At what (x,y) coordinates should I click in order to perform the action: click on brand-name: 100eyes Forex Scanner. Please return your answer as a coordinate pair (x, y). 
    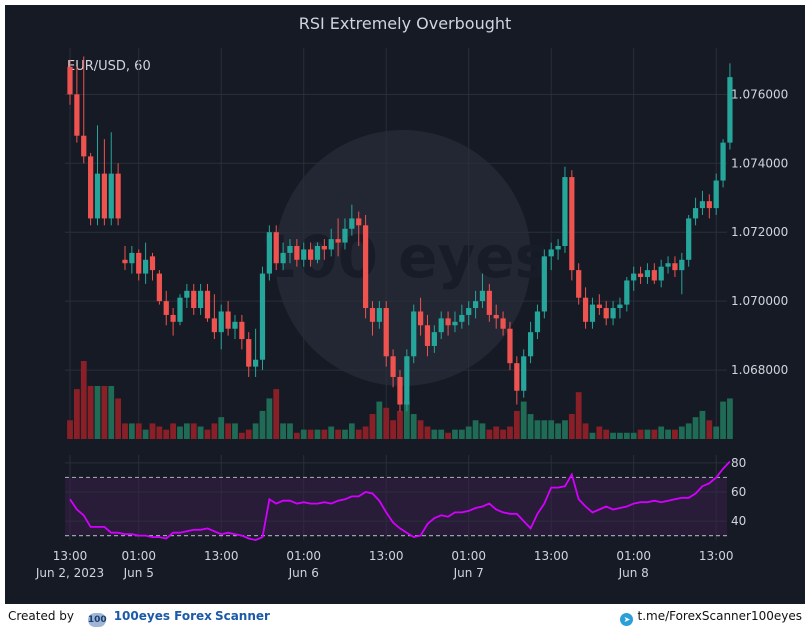
    Looking at the image, I should click on (191, 616).